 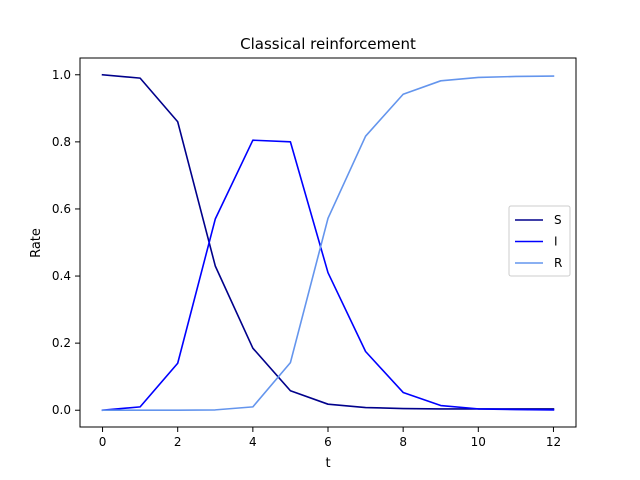 I want to click on x-tick-label: 8, so click(x=403, y=442).